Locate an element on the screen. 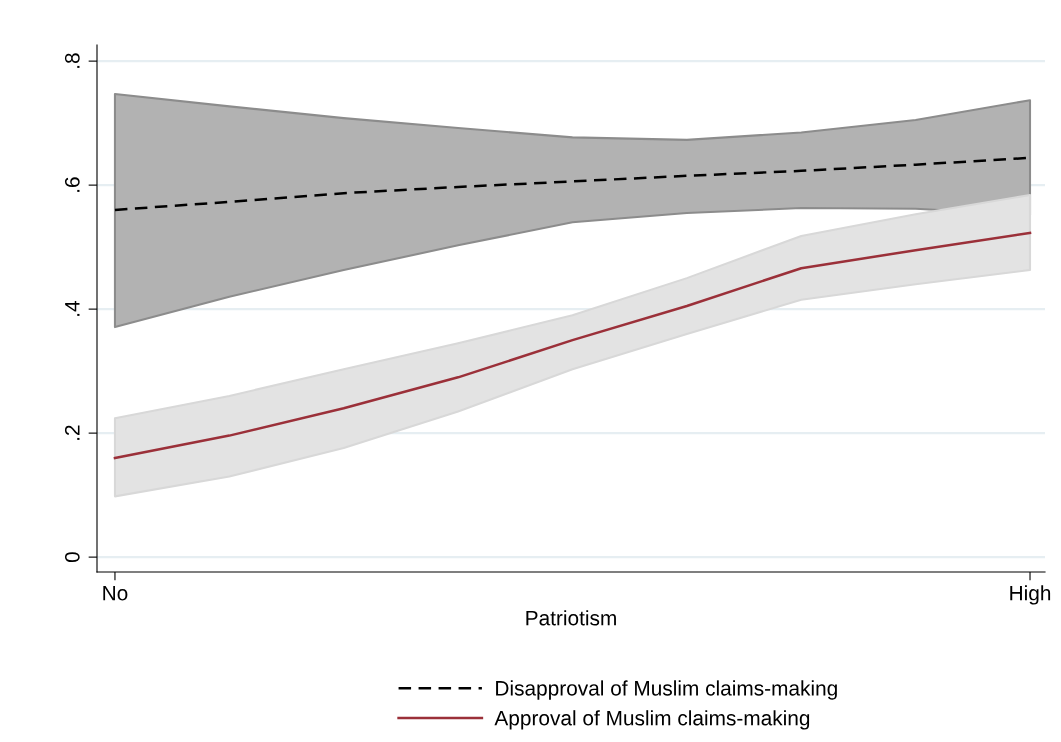 This screenshot has height=742, width=1061. y-tick-label: .2 is located at coordinates (72, 432).